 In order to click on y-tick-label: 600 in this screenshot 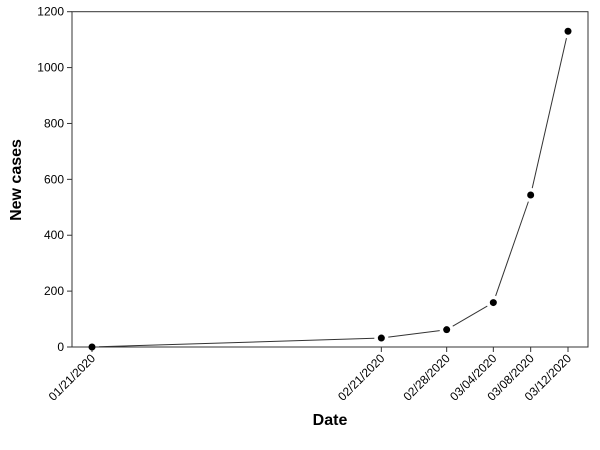, I will do `click(54, 179)`.